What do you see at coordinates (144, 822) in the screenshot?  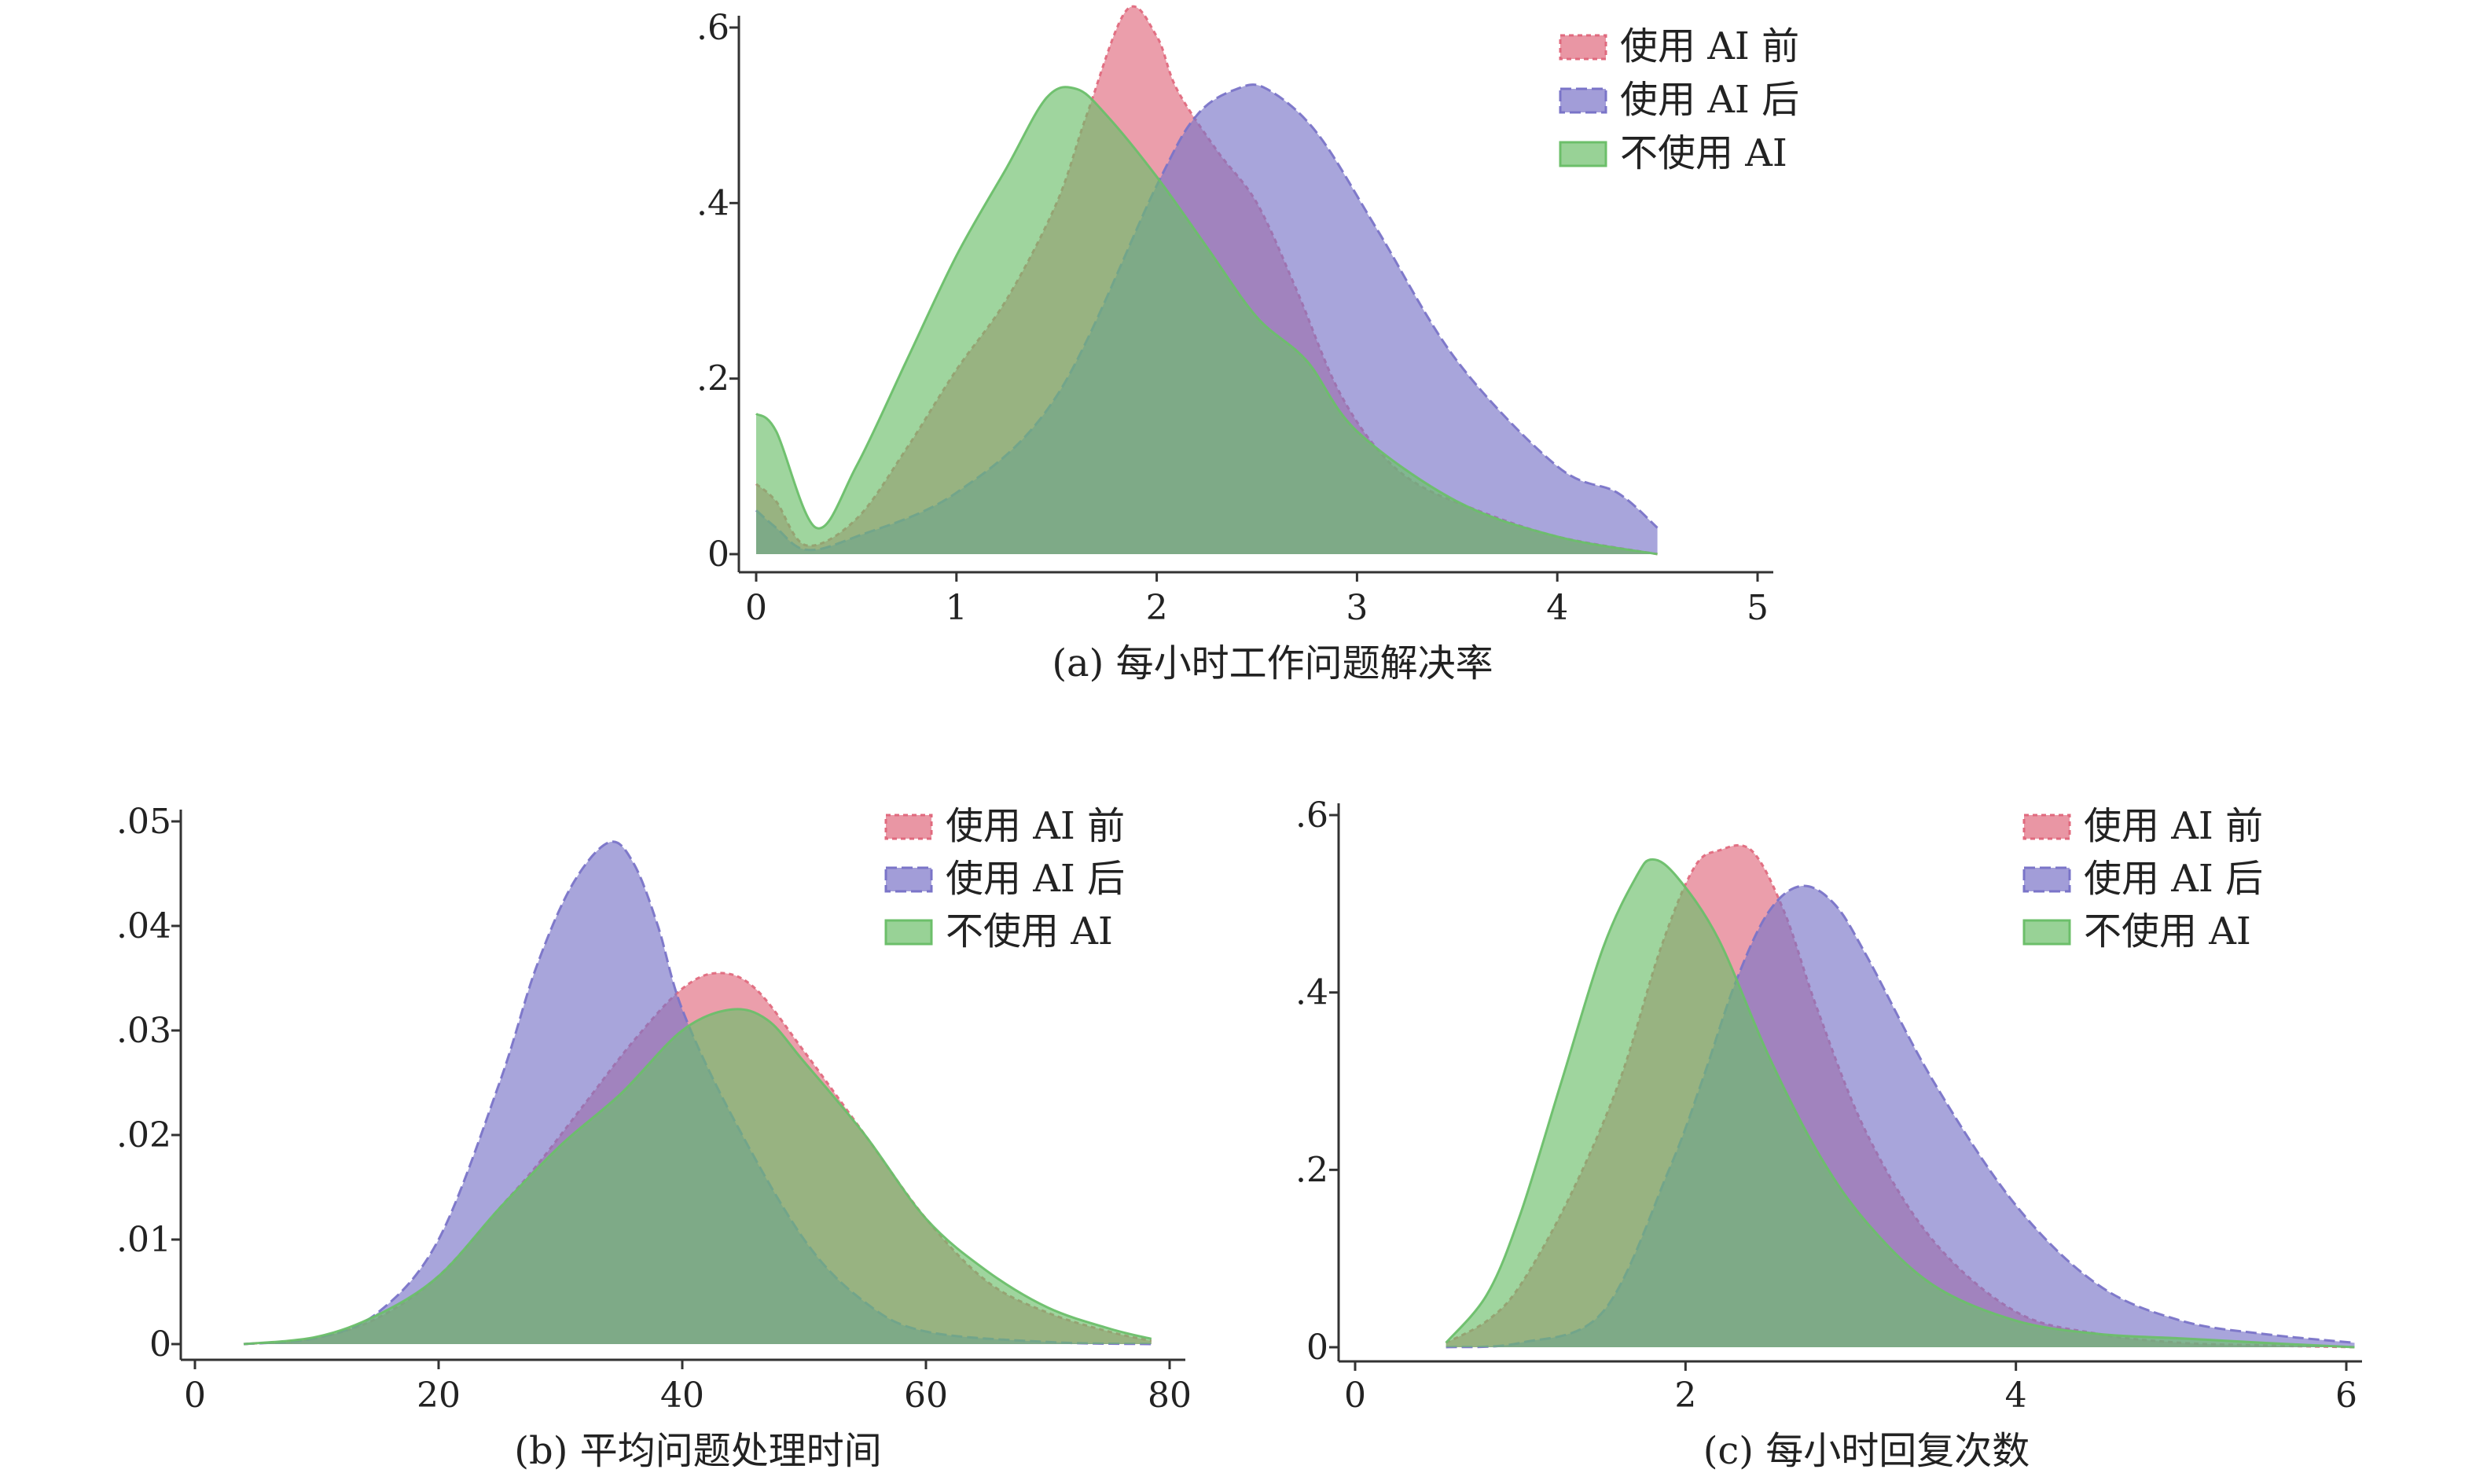 I see `y-tick-label: .05` at bounding box center [144, 822].